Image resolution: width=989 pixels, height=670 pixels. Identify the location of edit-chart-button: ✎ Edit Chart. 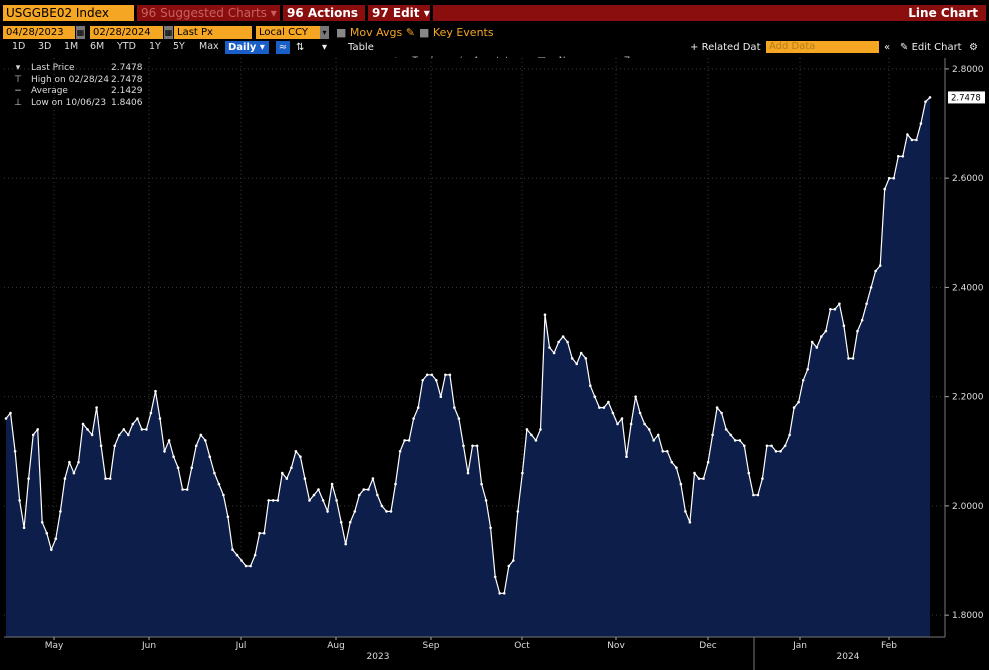
(931, 47).